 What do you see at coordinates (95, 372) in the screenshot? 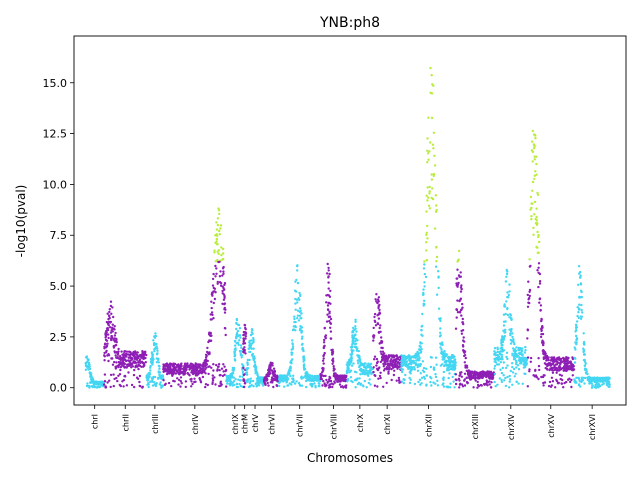
I see `series-chrI` at bounding box center [95, 372].